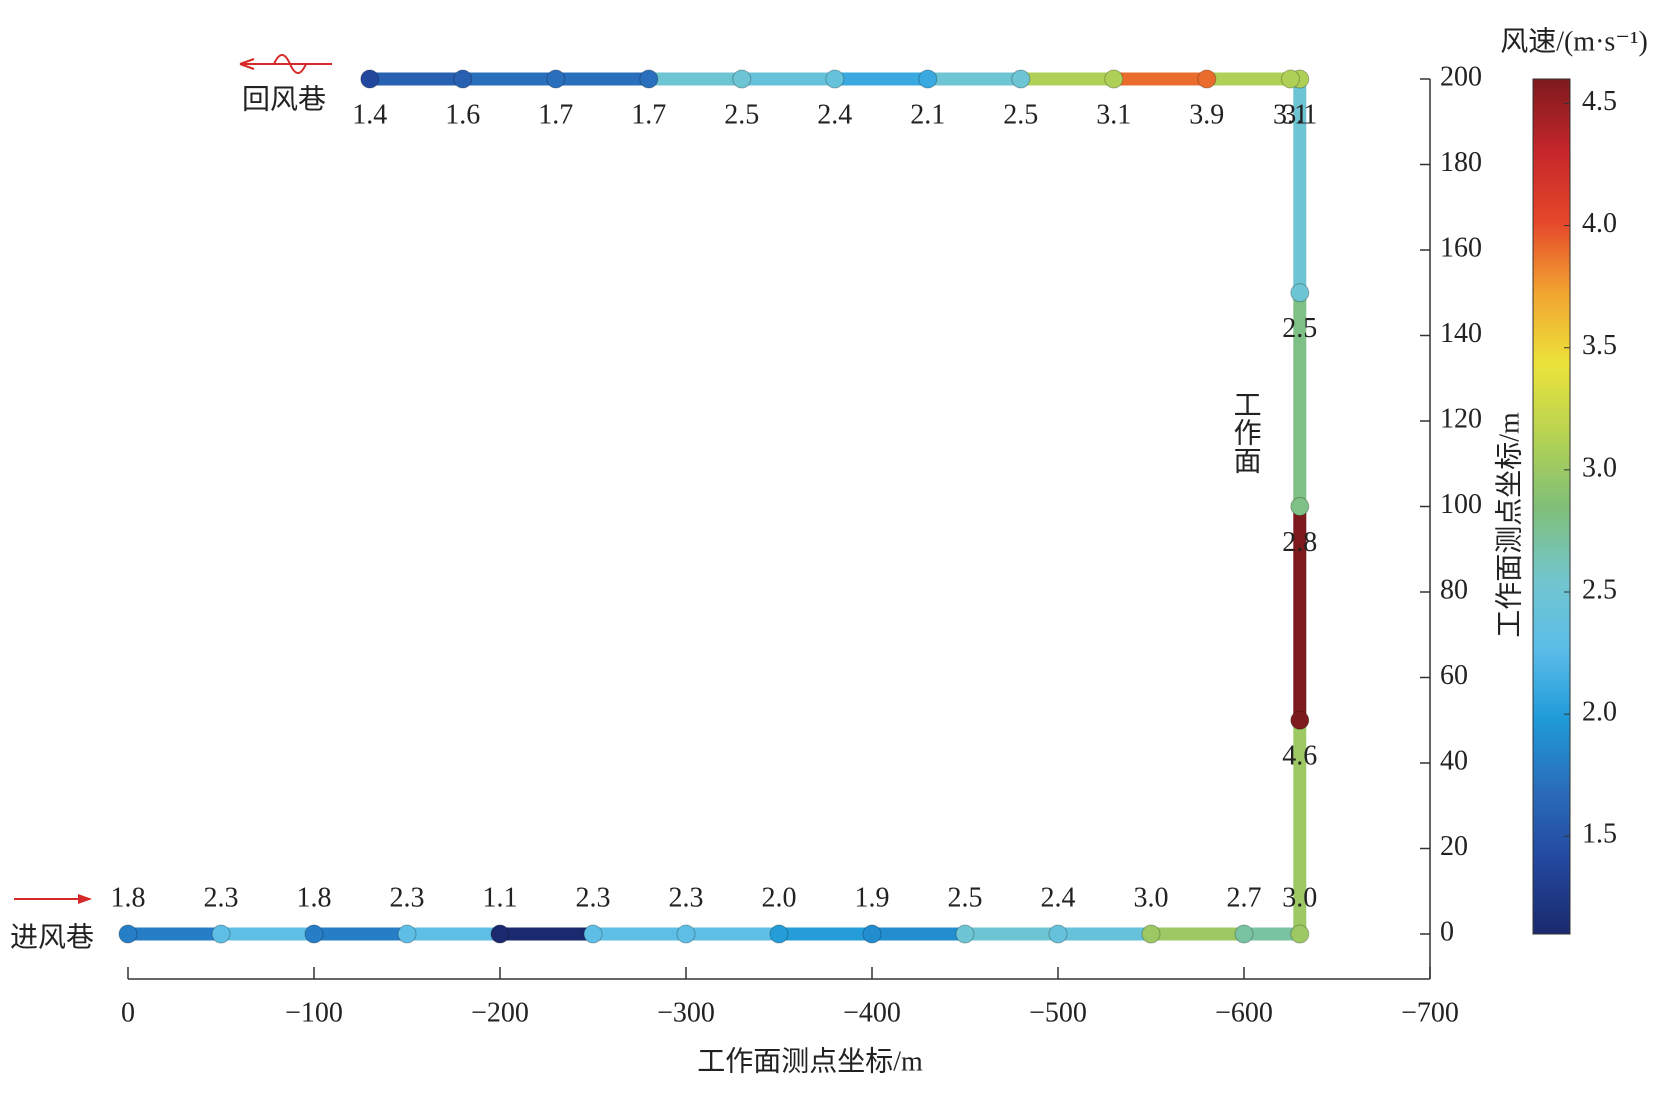 The width and height of the screenshot is (1654, 1110). Describe the element at coordinates (369, 114) in the screenshot. I see `value-label: 1.4` at that location.